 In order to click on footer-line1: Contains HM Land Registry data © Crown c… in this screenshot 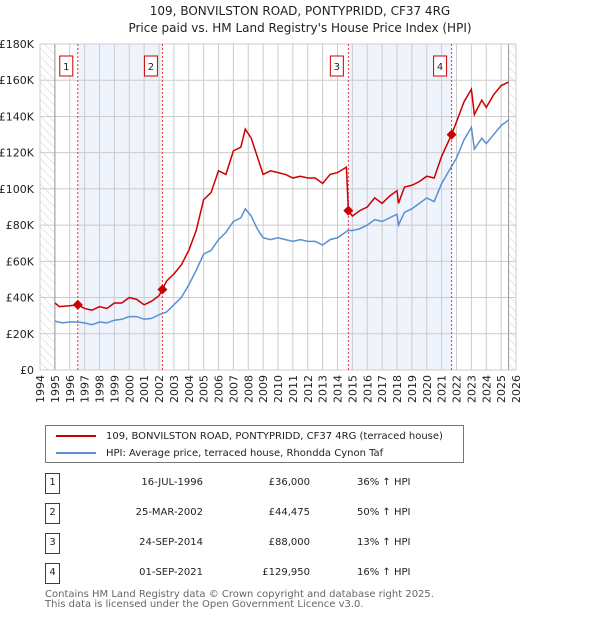, I will do `click(239, 594)`.